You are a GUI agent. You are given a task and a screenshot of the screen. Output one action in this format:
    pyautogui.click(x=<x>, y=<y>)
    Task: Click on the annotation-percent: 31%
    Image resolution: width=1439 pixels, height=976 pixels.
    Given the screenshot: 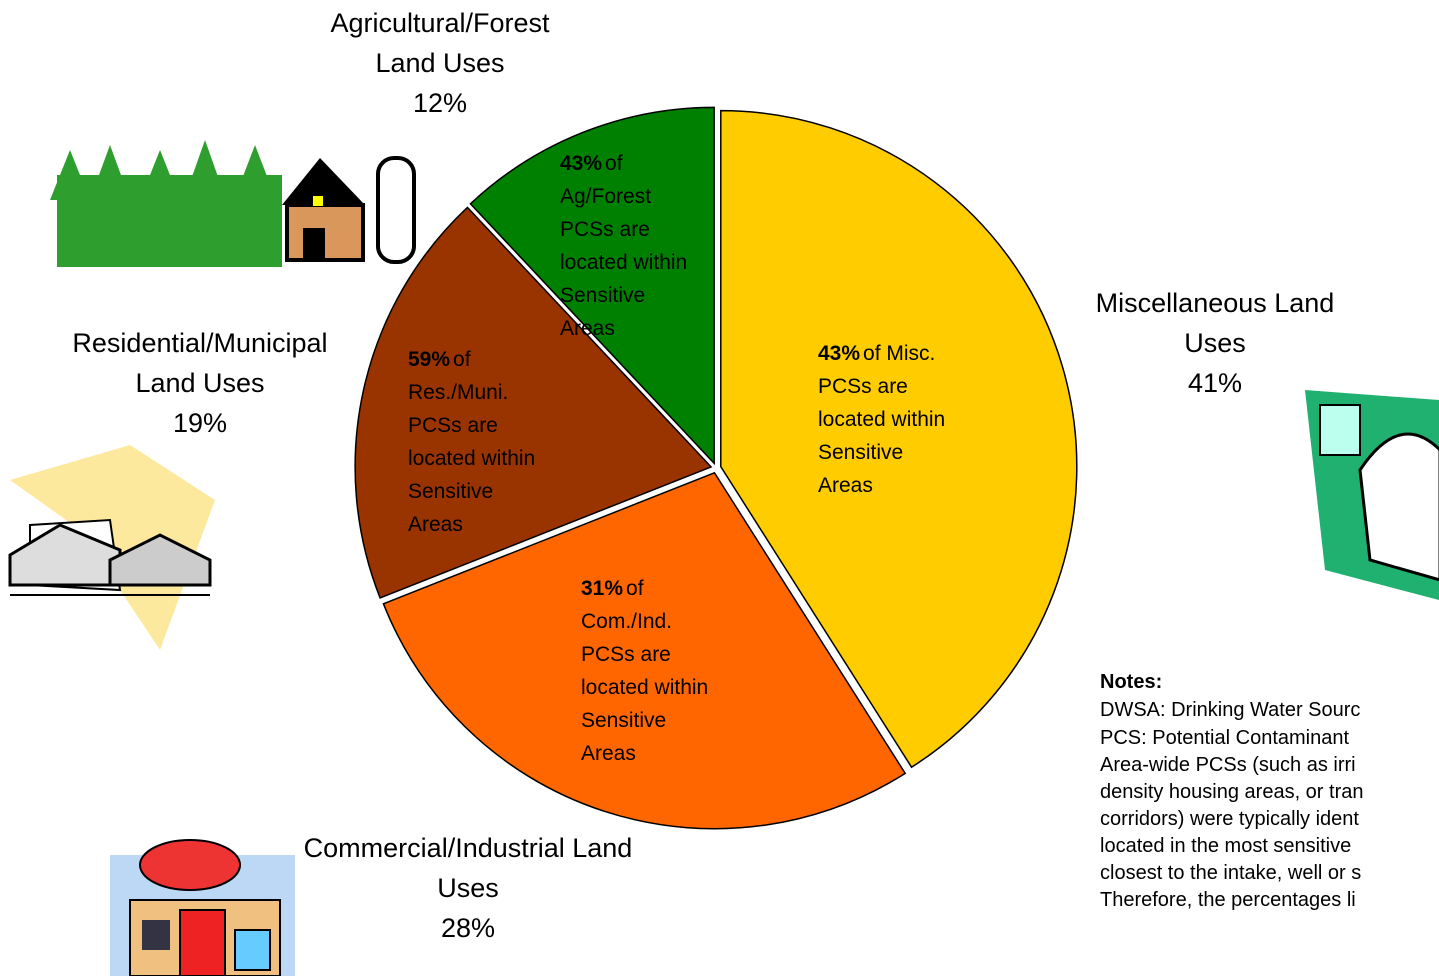 What is the action you would take?
    pyautogui.click(x=602, y=588)
    